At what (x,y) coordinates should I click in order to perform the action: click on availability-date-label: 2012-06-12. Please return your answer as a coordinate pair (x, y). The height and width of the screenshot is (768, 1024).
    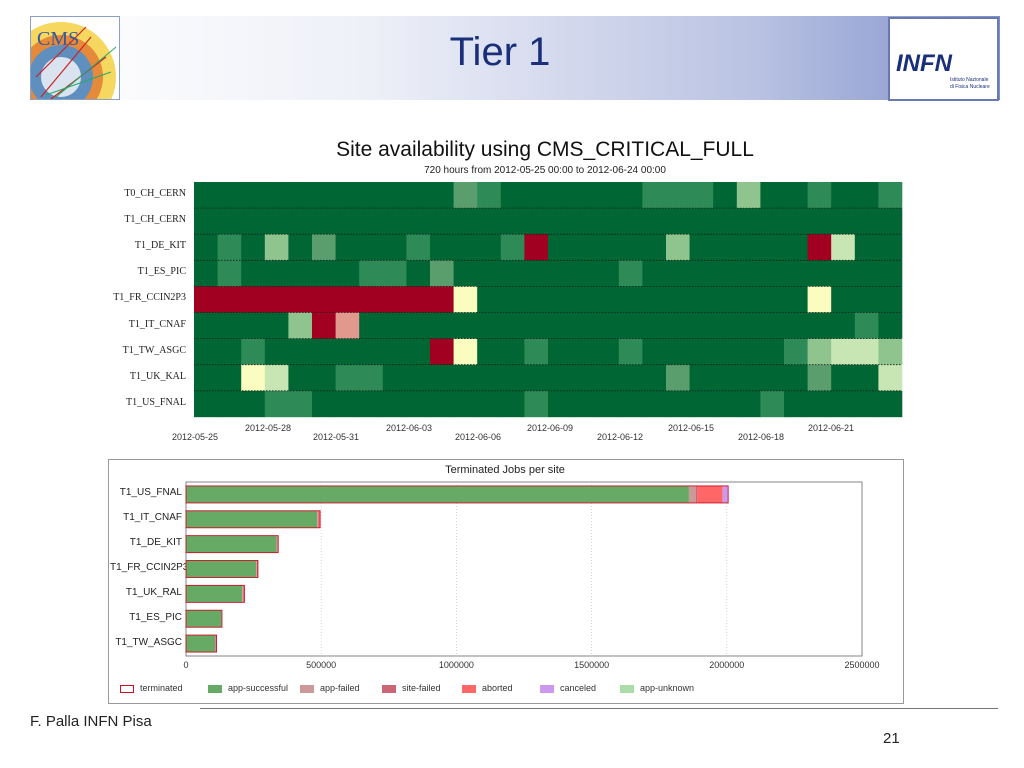
    Looking at the image, I should click on (620, 437).